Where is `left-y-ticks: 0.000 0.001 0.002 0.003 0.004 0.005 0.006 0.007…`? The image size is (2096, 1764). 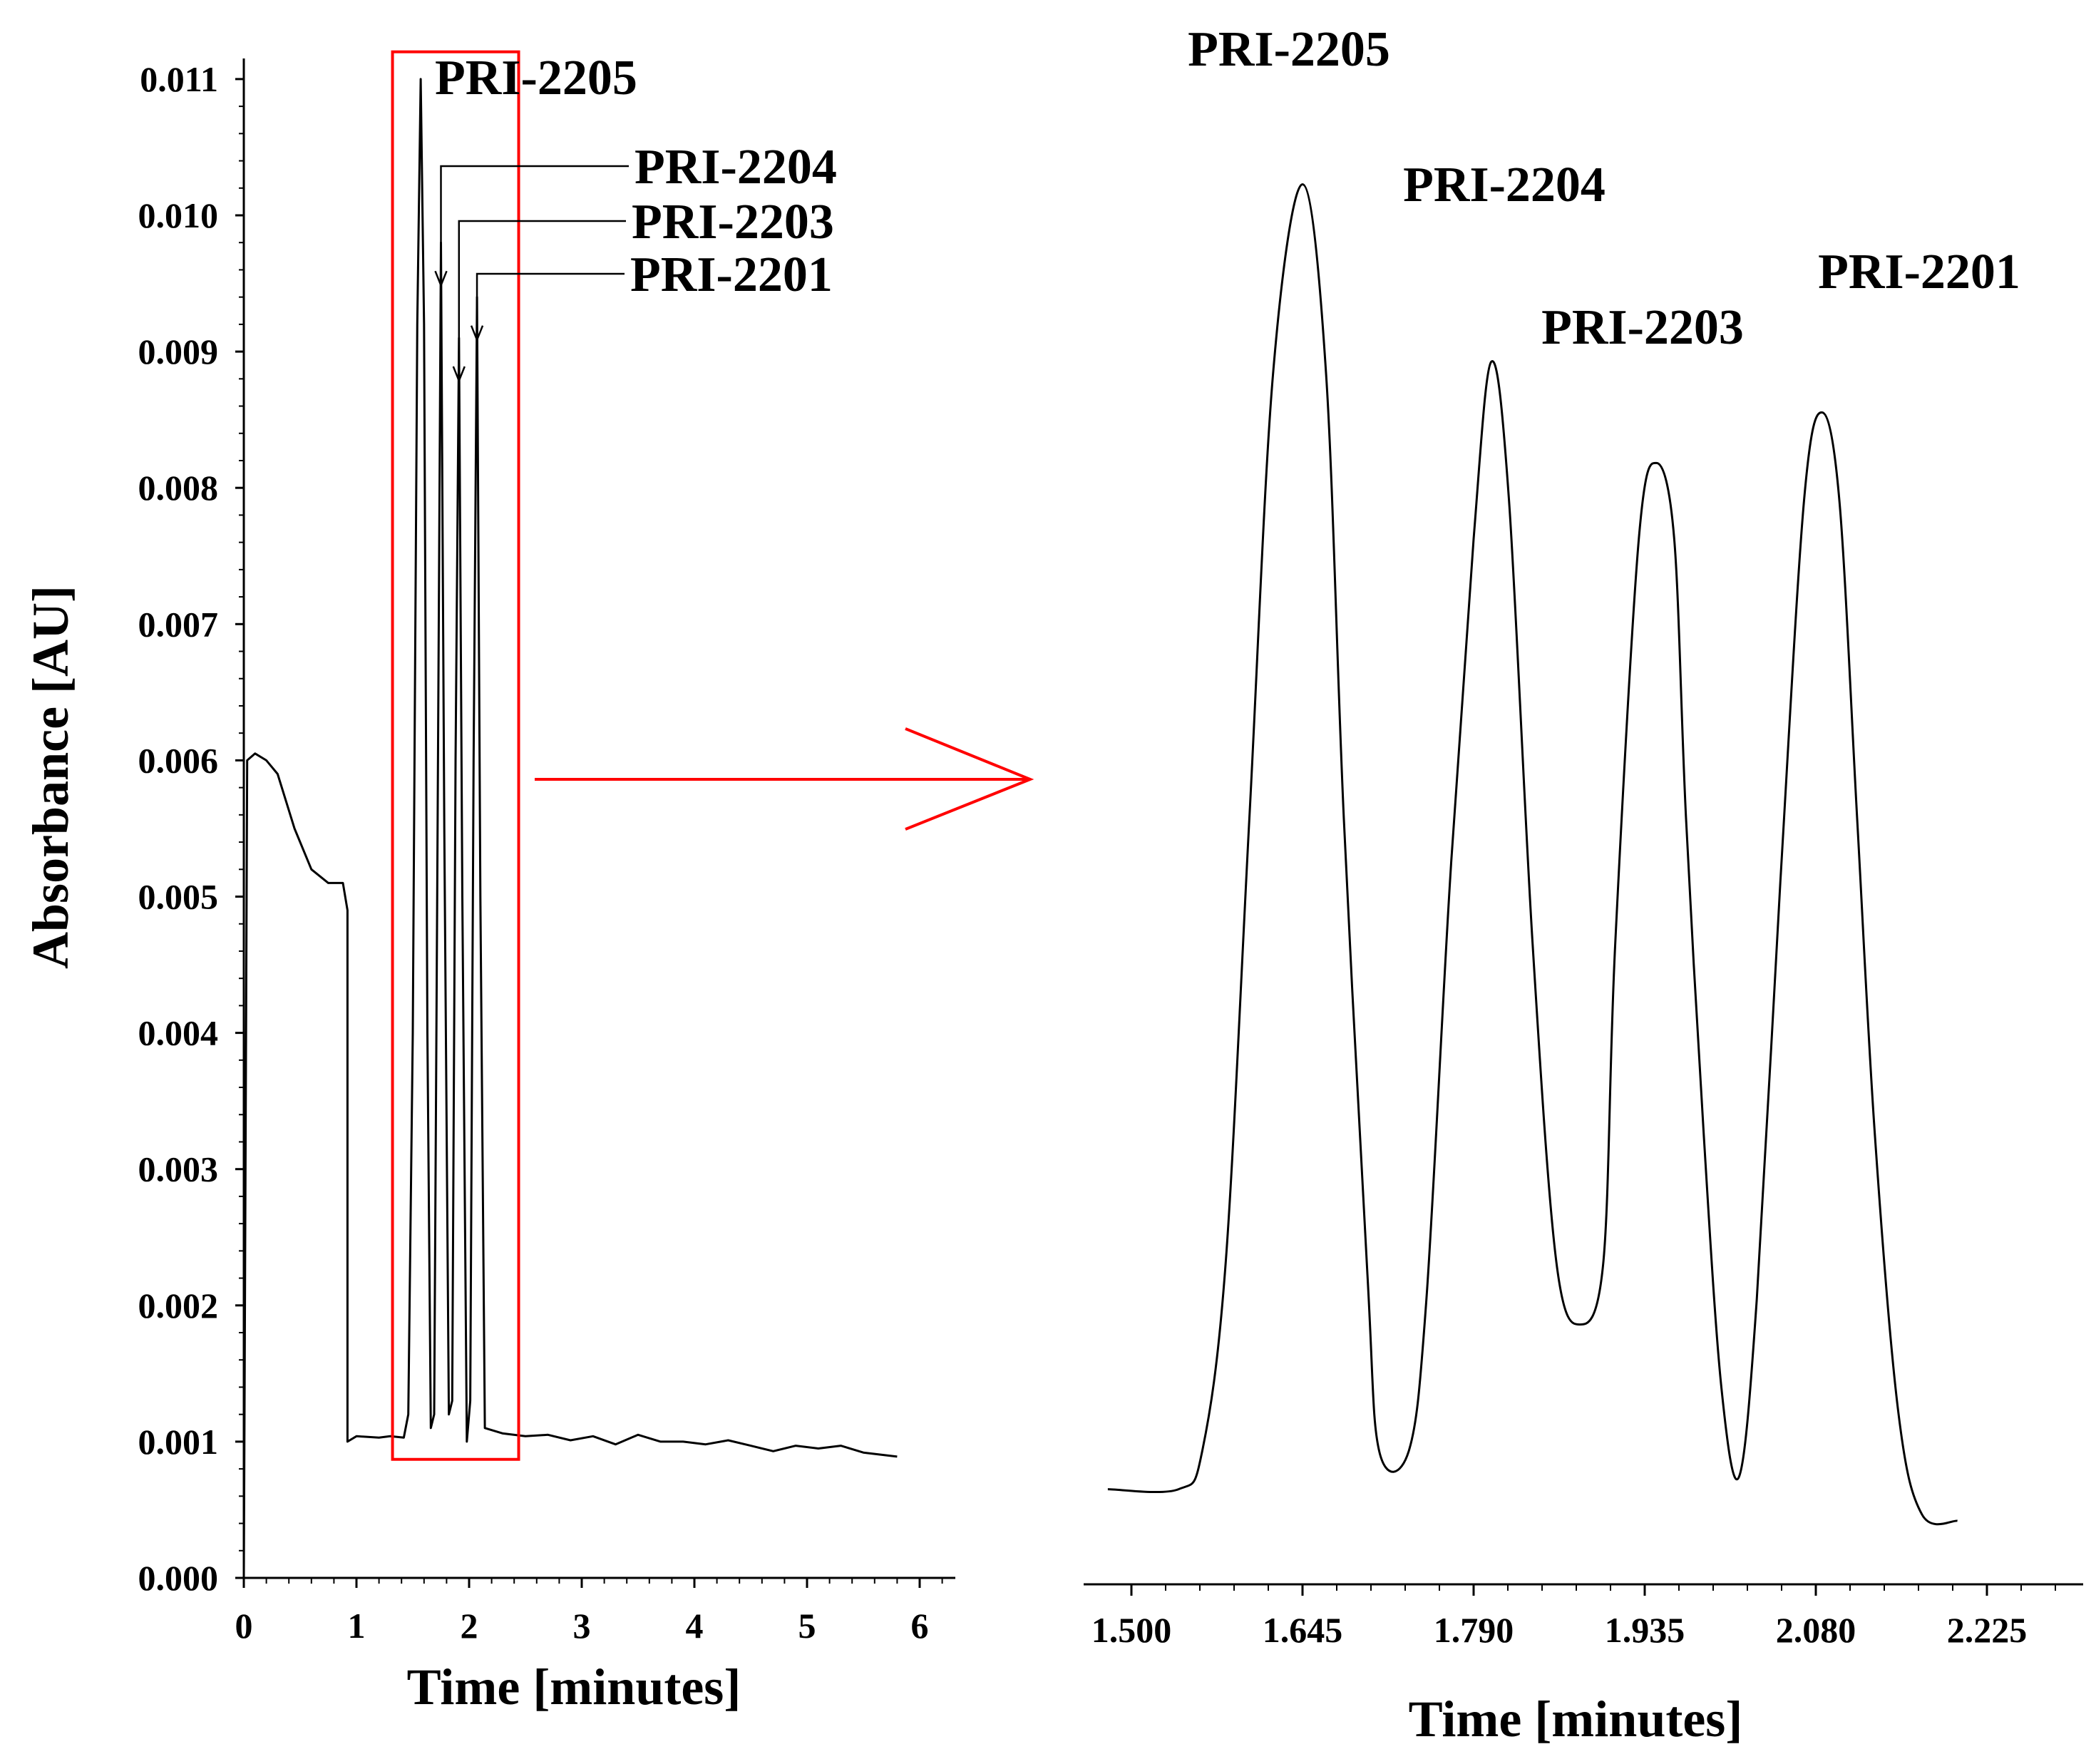
left-y-ticks: 0.000 0.001 0.002 0.003 0.004 0.005 0.006 0.007… is located at coordinates (191, 828).